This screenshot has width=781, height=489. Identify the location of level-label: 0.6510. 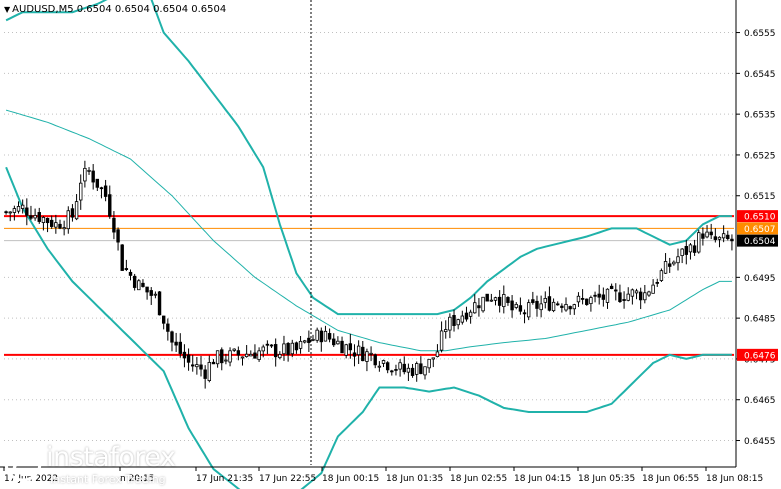
(760, 218).